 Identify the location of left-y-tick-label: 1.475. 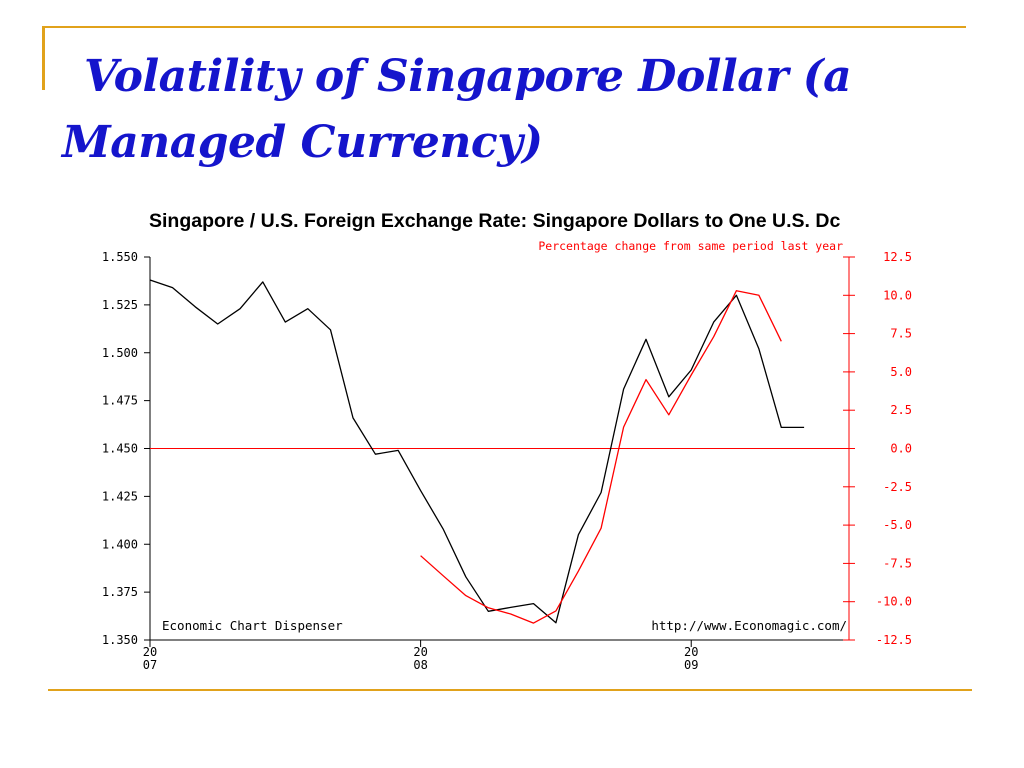
(120, 401).